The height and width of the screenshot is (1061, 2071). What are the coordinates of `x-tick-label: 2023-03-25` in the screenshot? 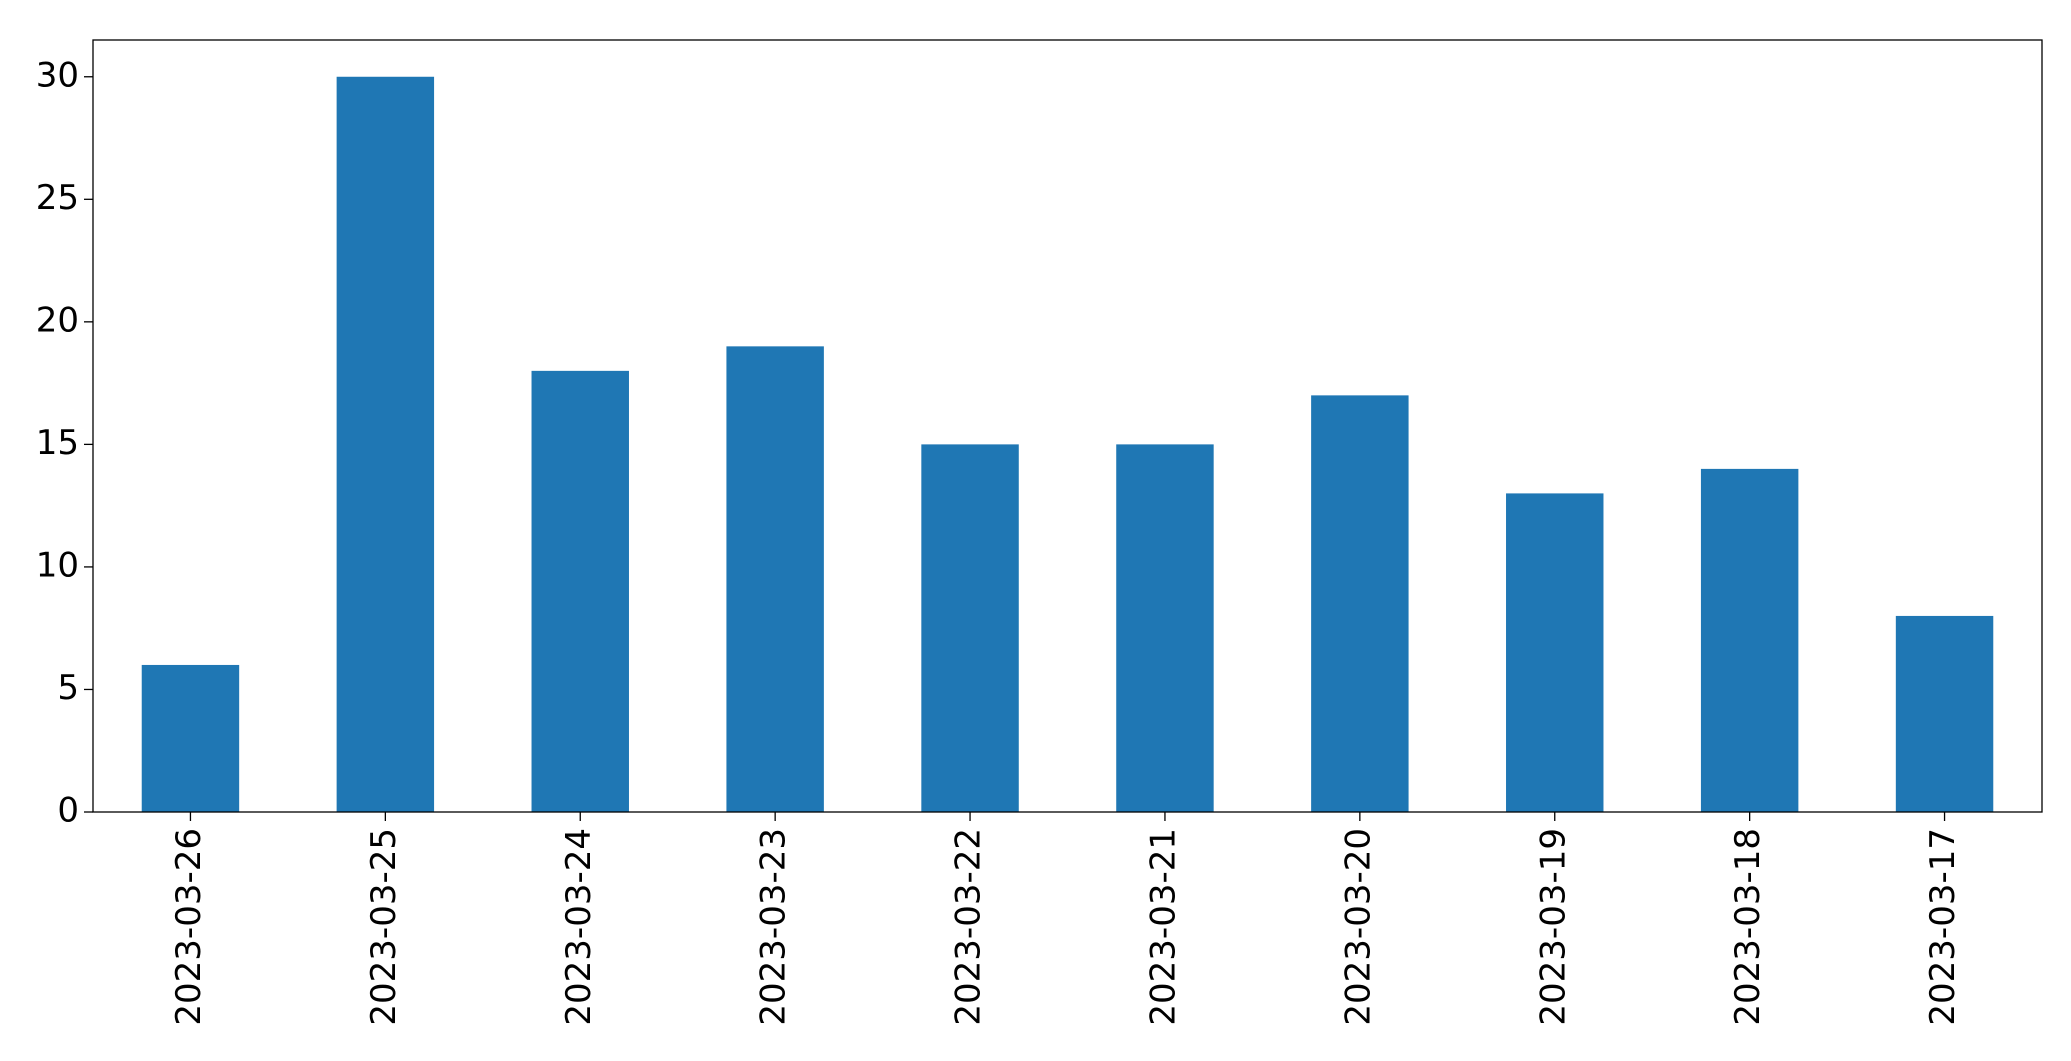 It's located at (384, 927).